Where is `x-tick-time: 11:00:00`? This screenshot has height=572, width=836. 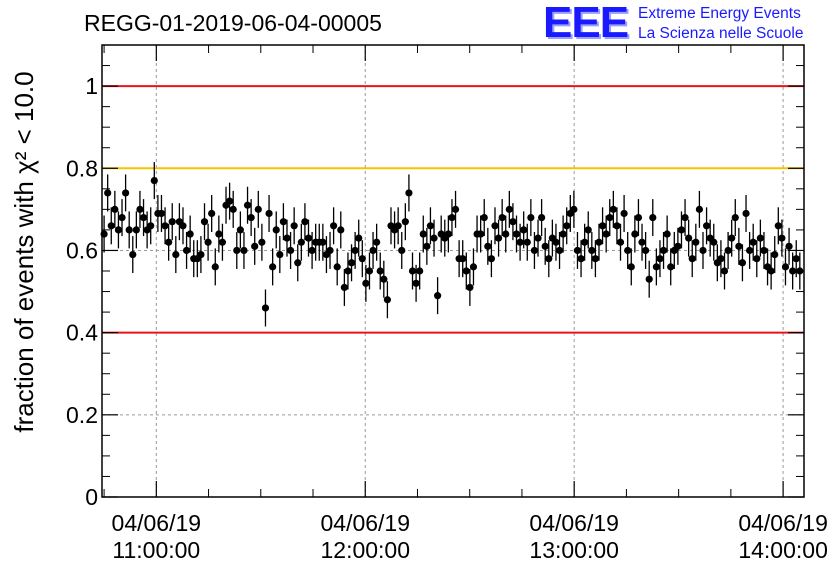
x-tick-time: 11:00:00 is located at coordinates (156, 550).